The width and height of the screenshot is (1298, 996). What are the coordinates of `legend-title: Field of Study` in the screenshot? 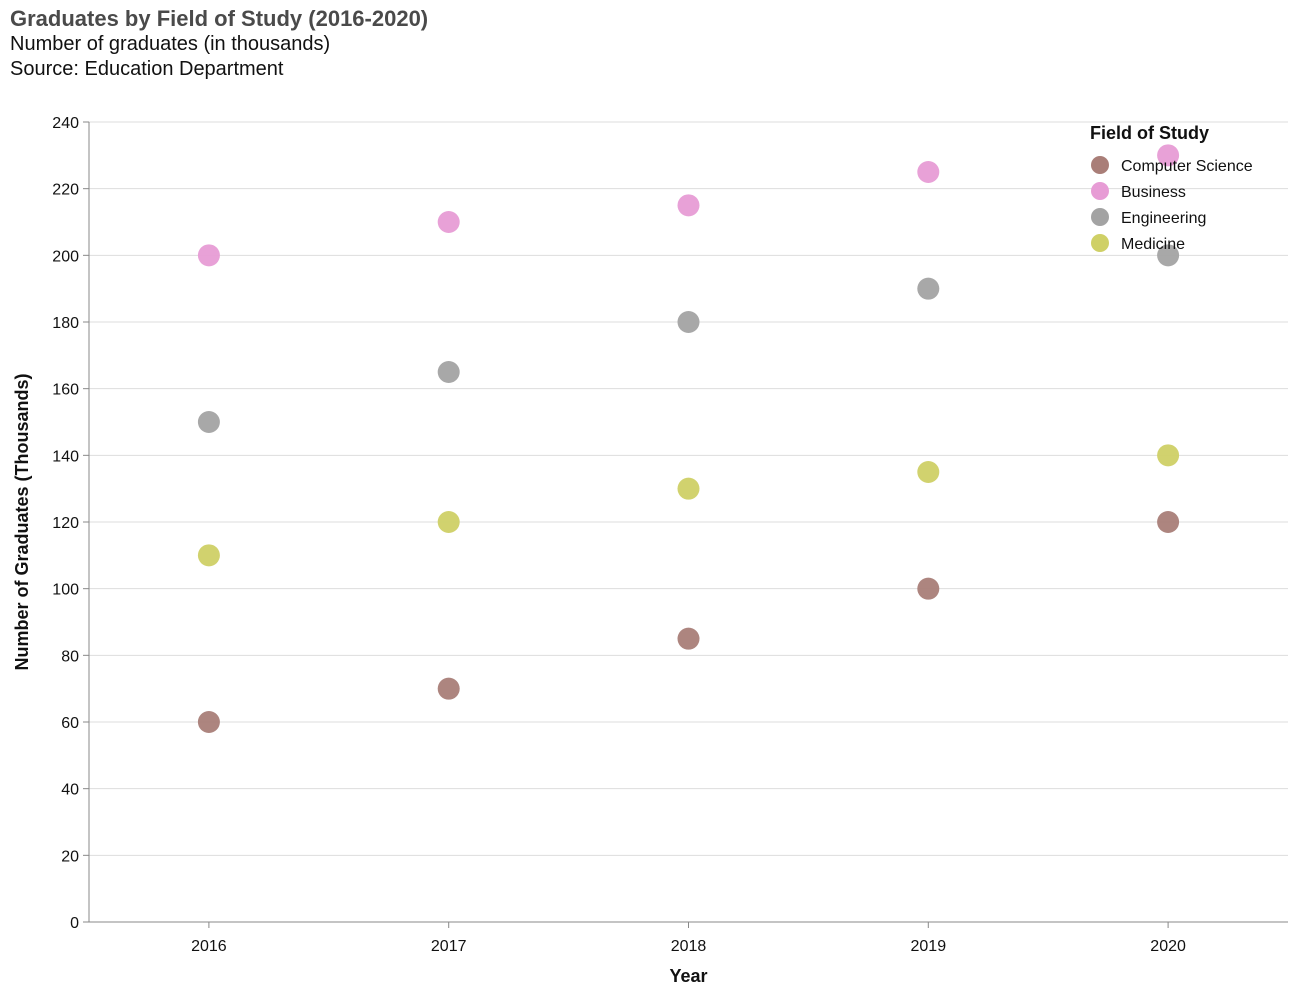 It's located at (1149, 133).